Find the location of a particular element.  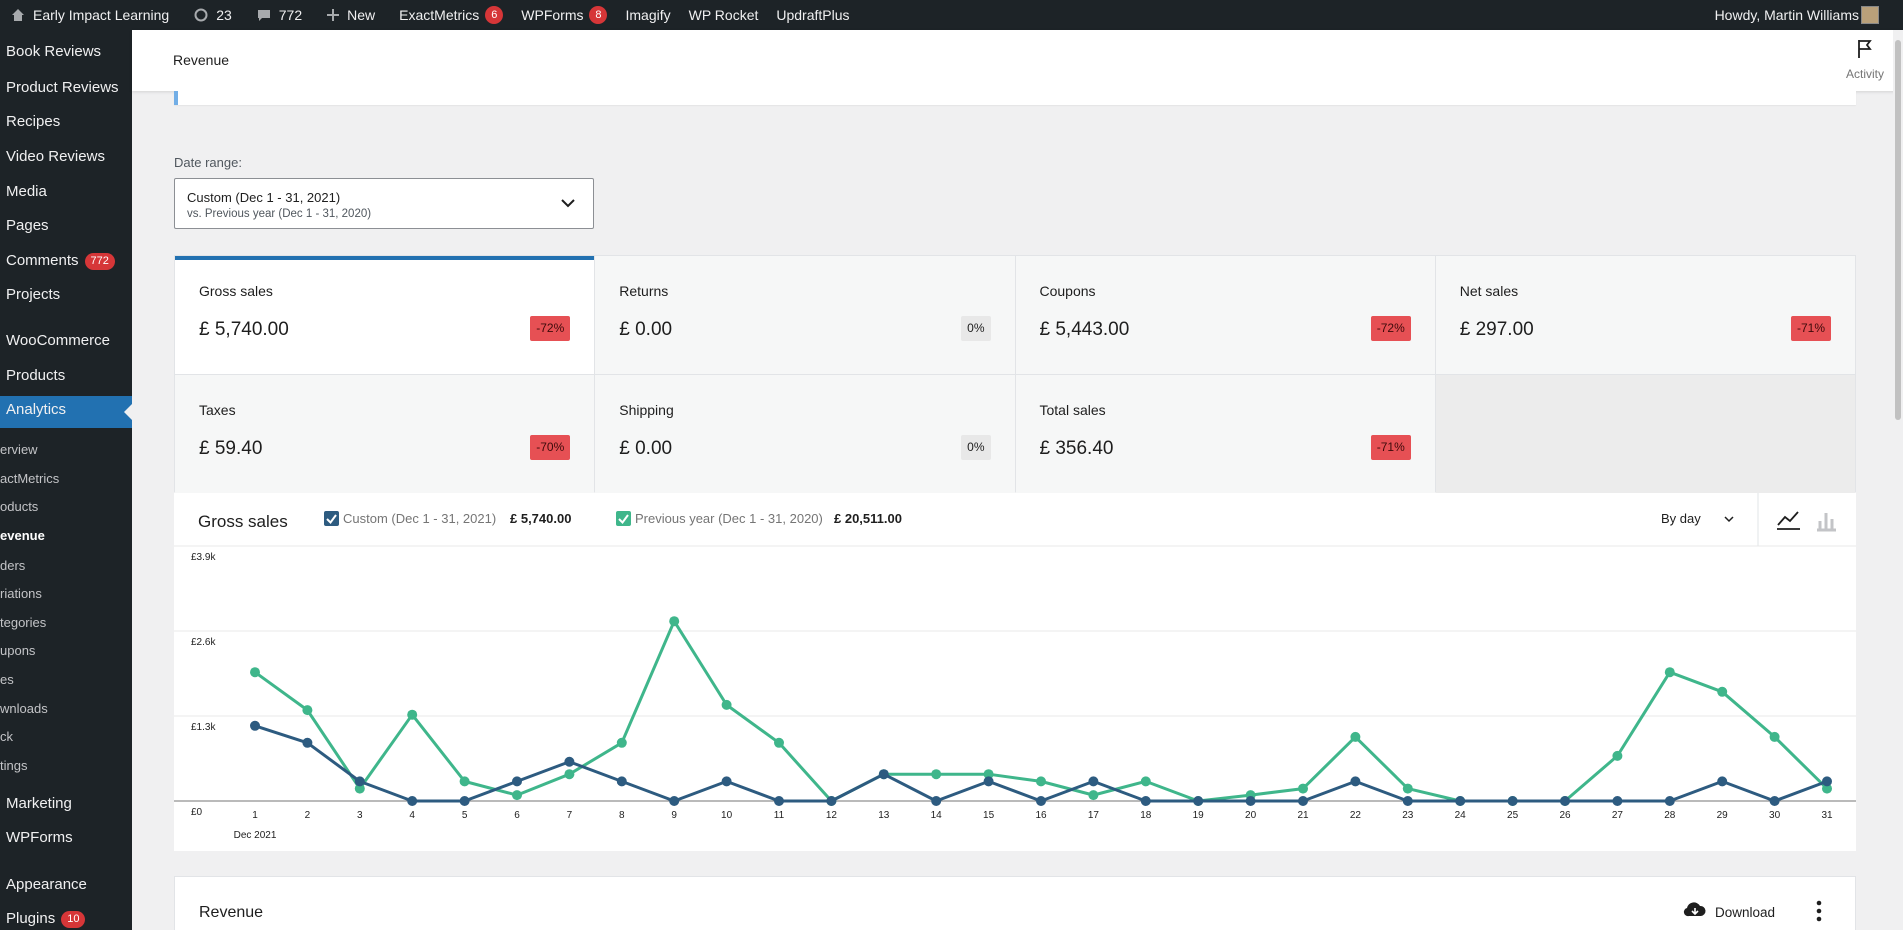

line-chart-icon is located at coordinates (1788, 520).